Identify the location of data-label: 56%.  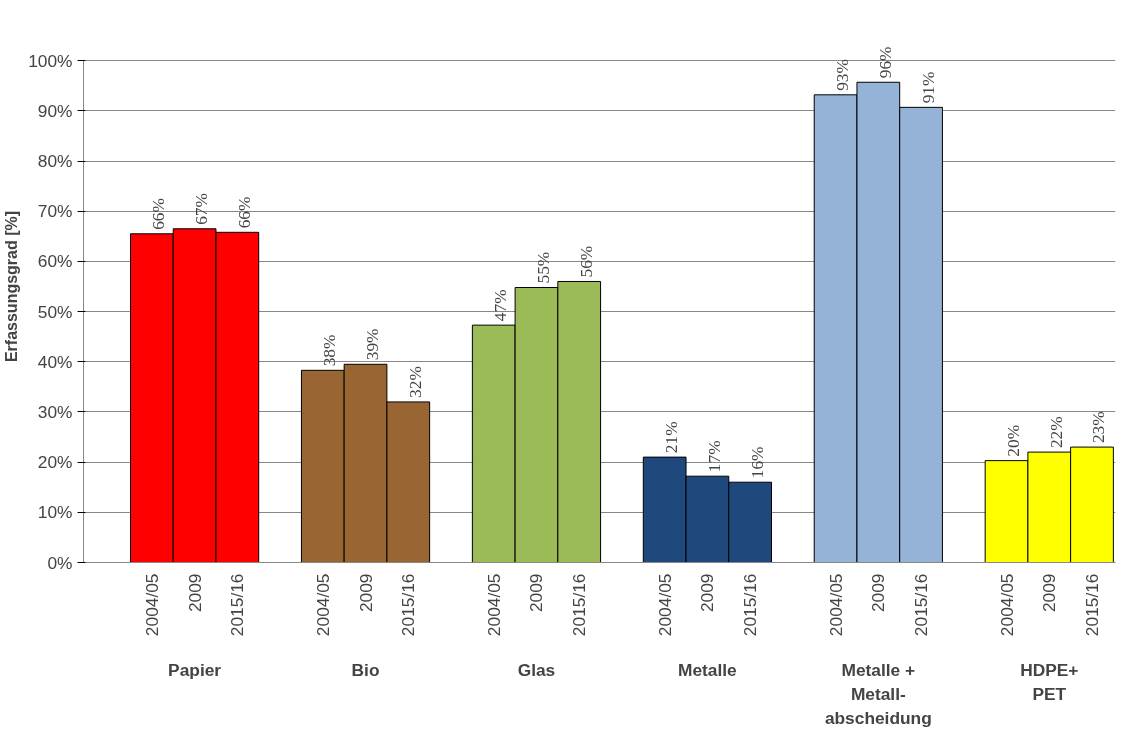
(586, 261).